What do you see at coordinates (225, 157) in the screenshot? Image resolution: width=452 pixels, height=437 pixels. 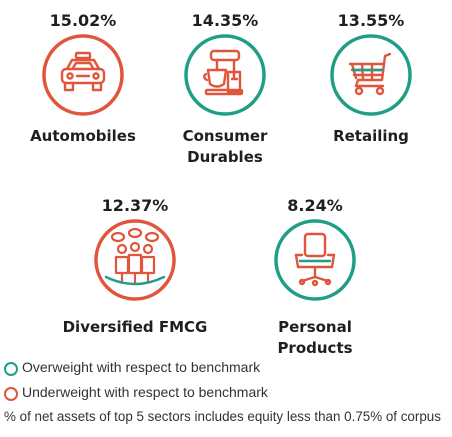 I see `sector-name-line: Durables` at bounding box center [225, 157].